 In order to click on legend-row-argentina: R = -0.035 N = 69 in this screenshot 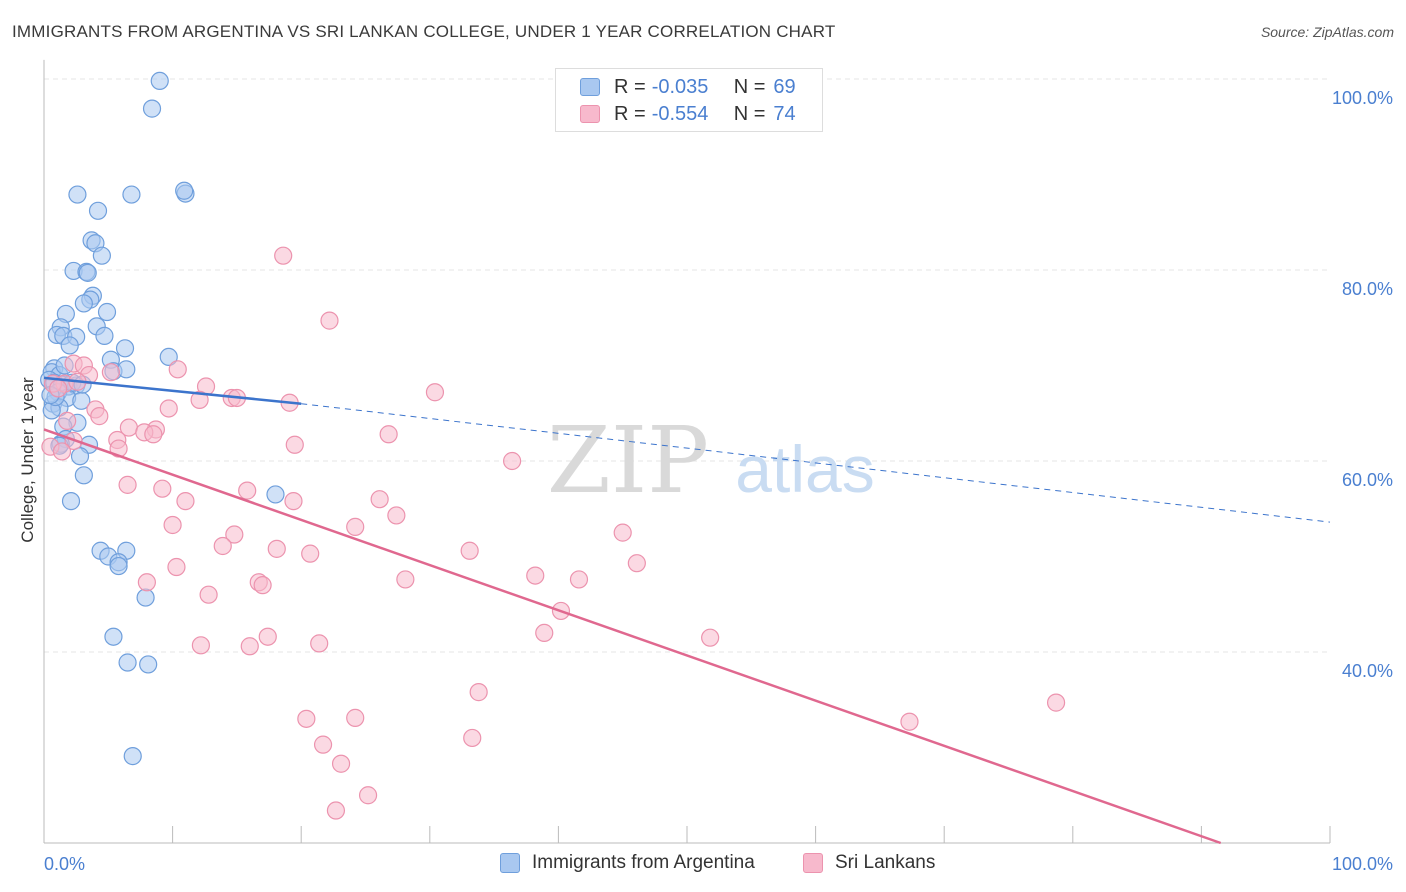, I will do `click(688, 87)`.